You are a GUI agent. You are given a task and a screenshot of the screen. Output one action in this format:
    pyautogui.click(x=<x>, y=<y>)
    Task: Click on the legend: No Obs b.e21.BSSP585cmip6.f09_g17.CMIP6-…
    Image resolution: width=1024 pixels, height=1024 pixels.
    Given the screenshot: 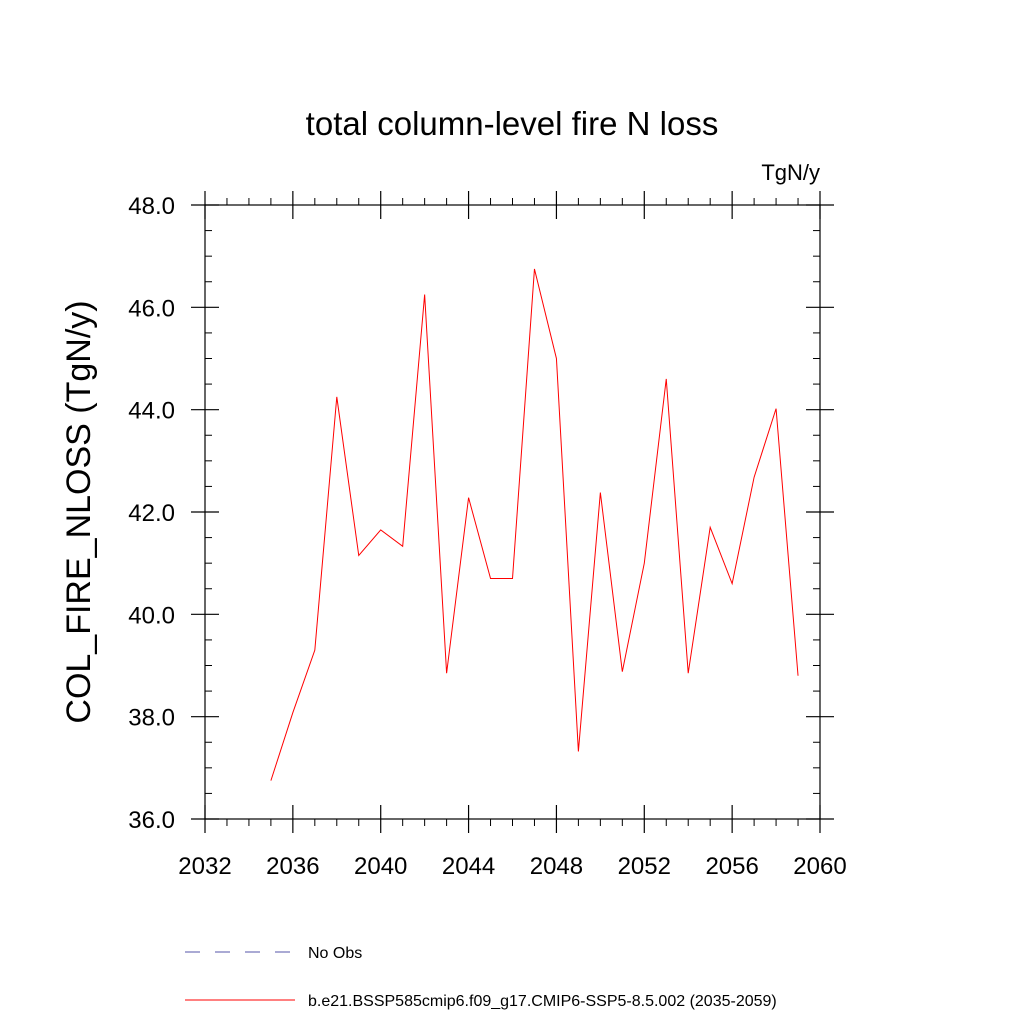 What is the action you would take?
    pyautogui.click(x=481, y=977)
    